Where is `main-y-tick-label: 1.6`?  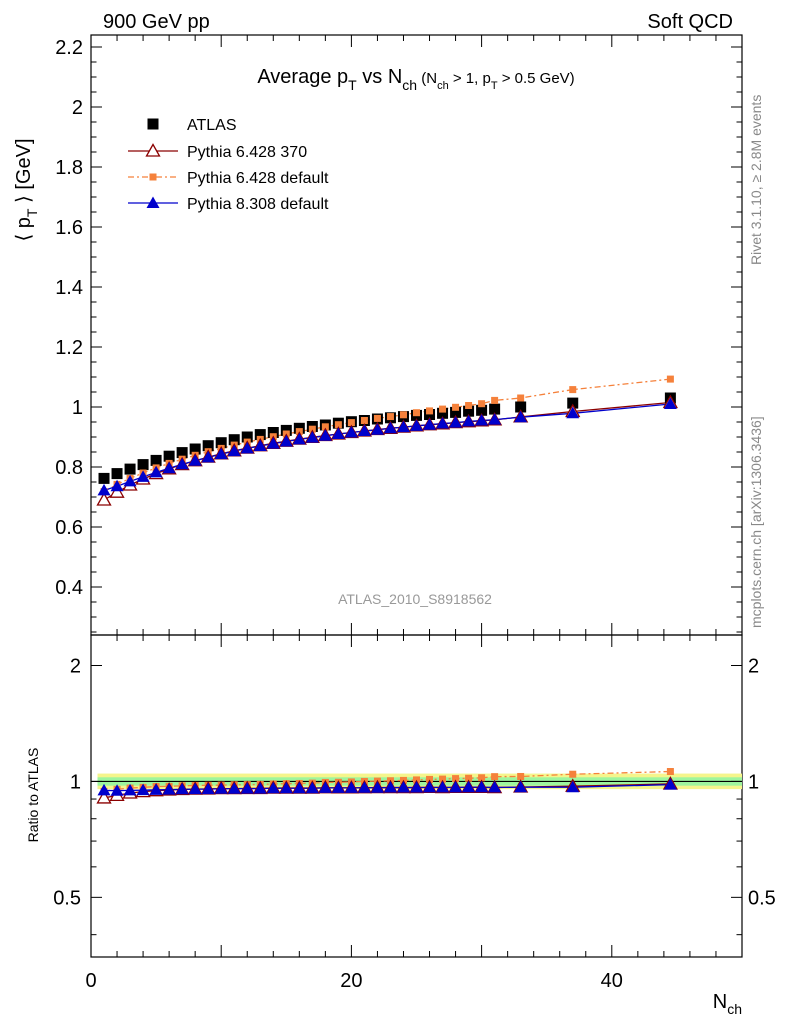
main-y-tick-label: 1.6 is located at coordinates (69, 228).